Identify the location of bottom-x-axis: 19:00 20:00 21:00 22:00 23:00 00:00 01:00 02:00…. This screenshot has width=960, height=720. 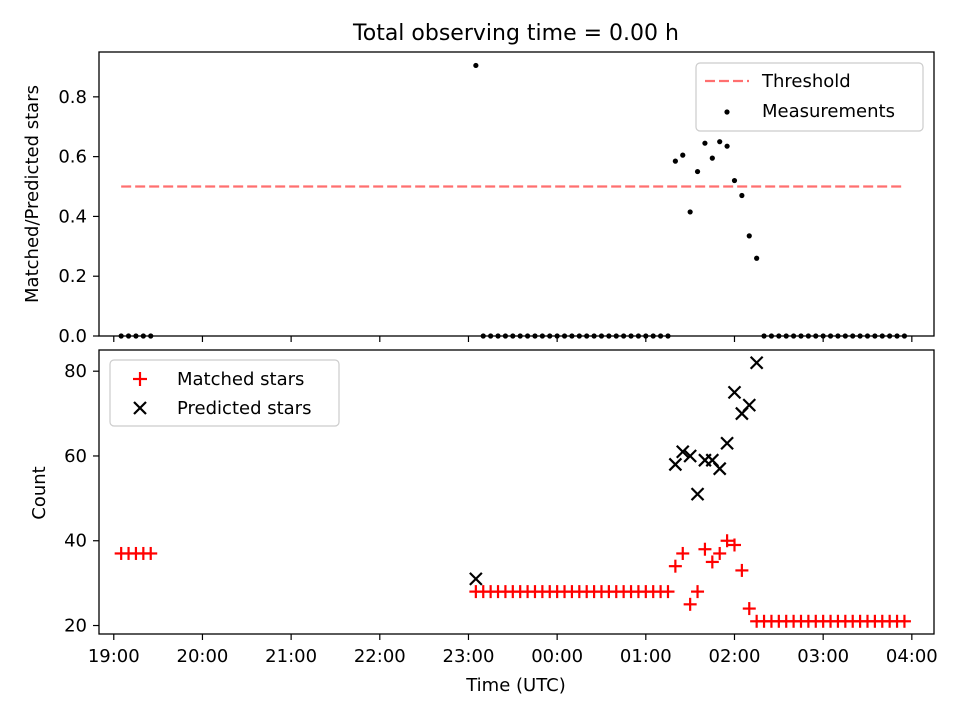
(513, 650).